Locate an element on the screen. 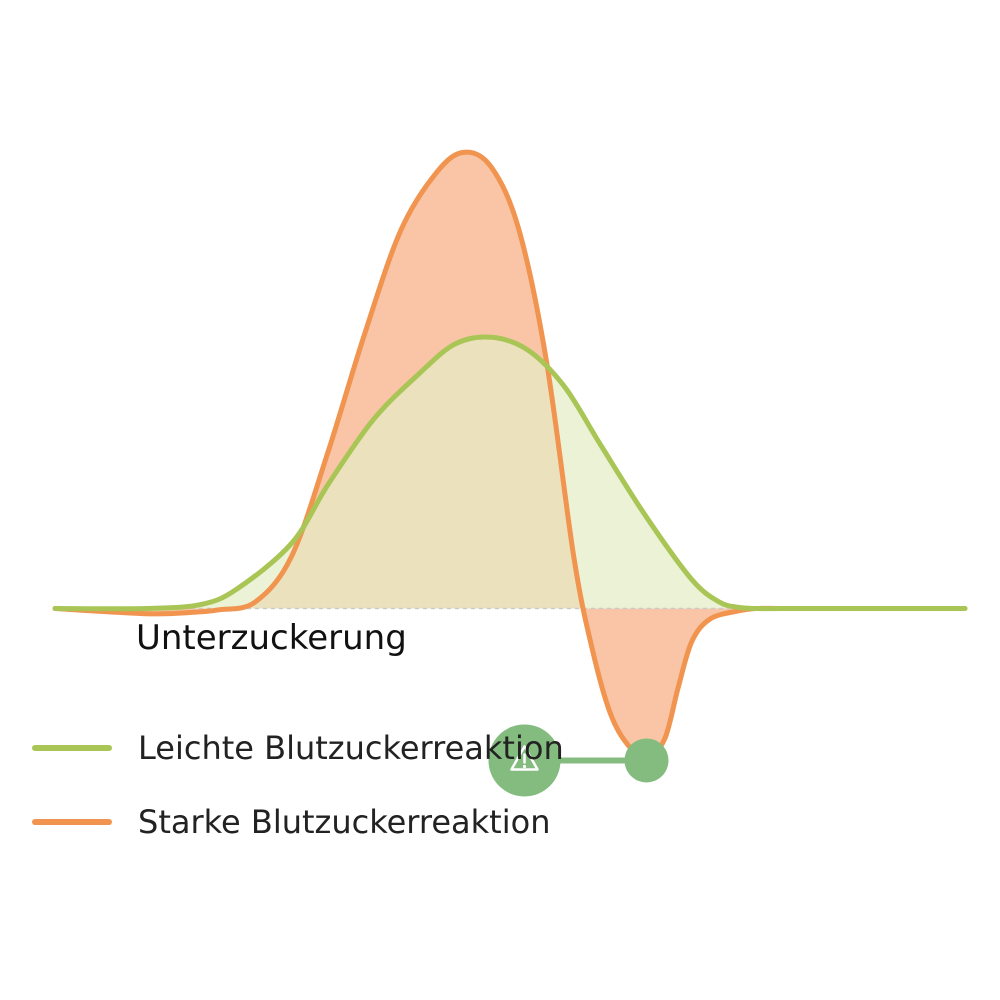 The width and height of the screenshot is (1000, 1000). legend-label: Starke Blutzuckerreaktion is located at coordinates (344, 822).